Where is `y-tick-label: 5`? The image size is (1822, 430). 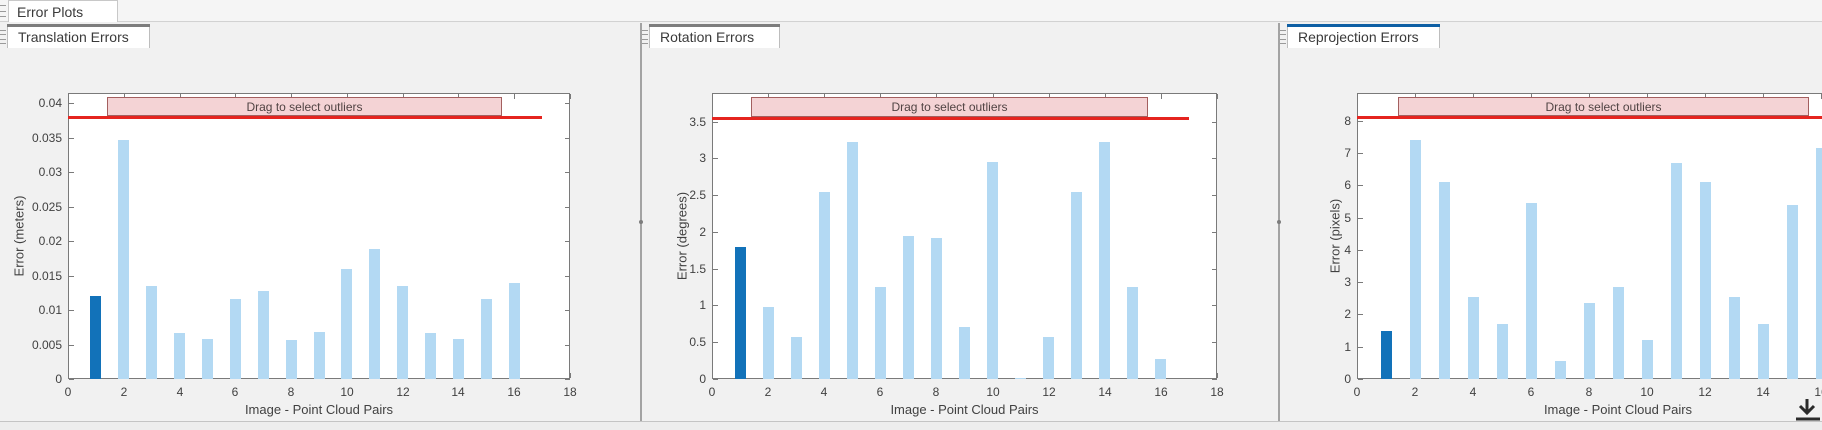
y-tick-label: 5 is located at coordinates (1347, 218).